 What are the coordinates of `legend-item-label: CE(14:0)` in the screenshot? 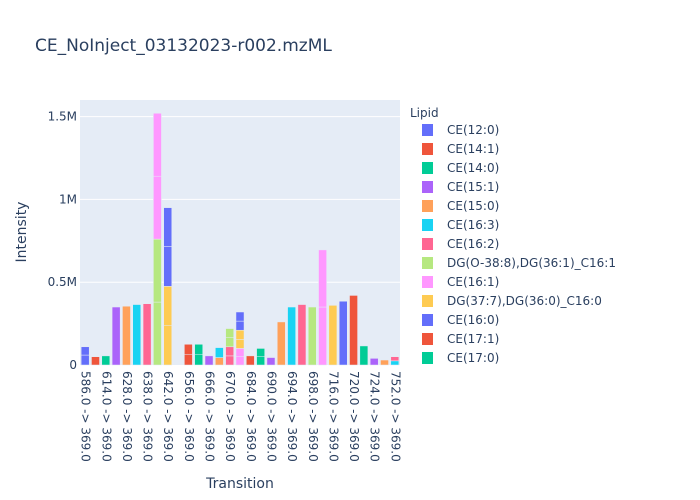 It's located at (473, 168).